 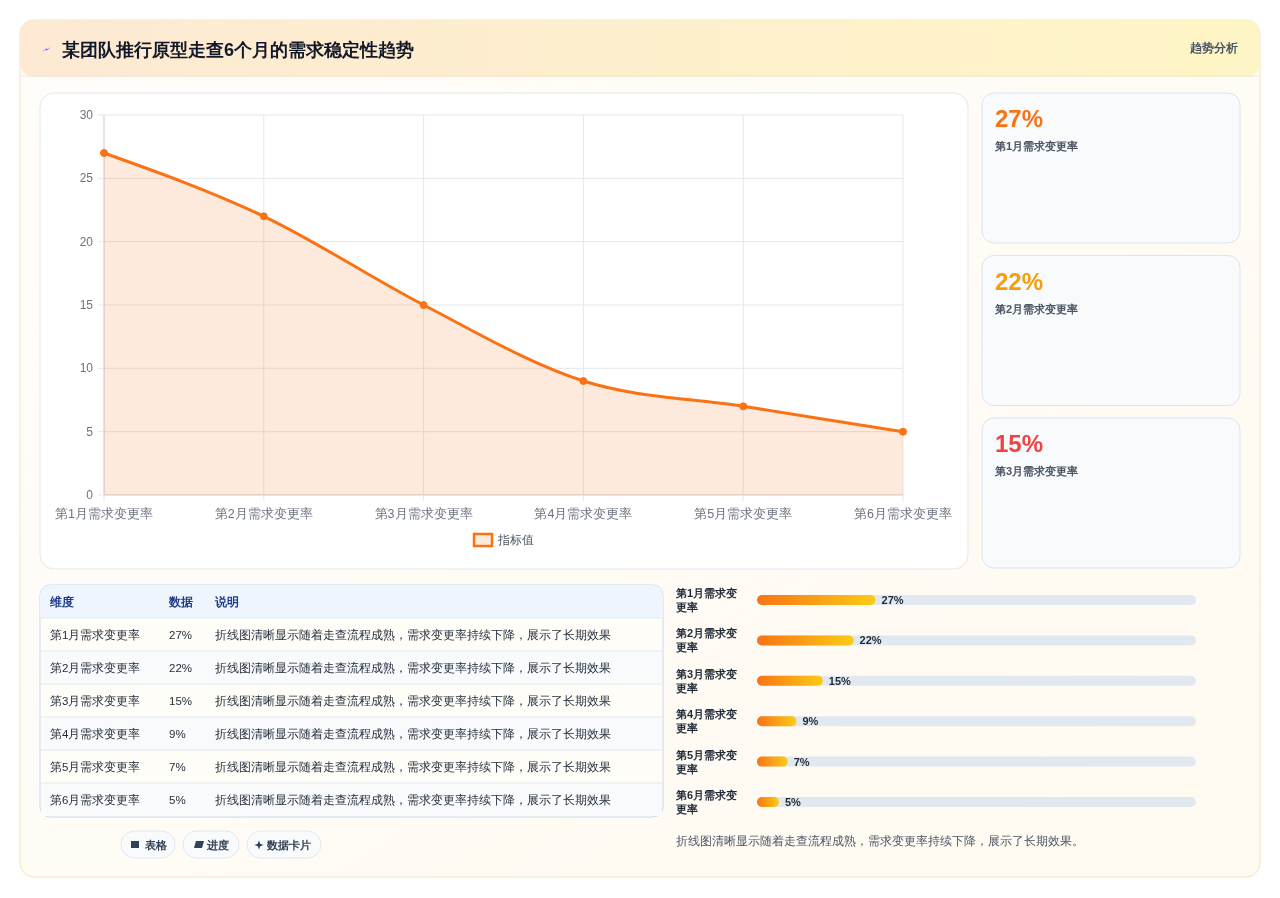 What do you see at coordinates (840, 680) in the screenshot?
I see `data-label: 15%` at bounding box center [840, 680].